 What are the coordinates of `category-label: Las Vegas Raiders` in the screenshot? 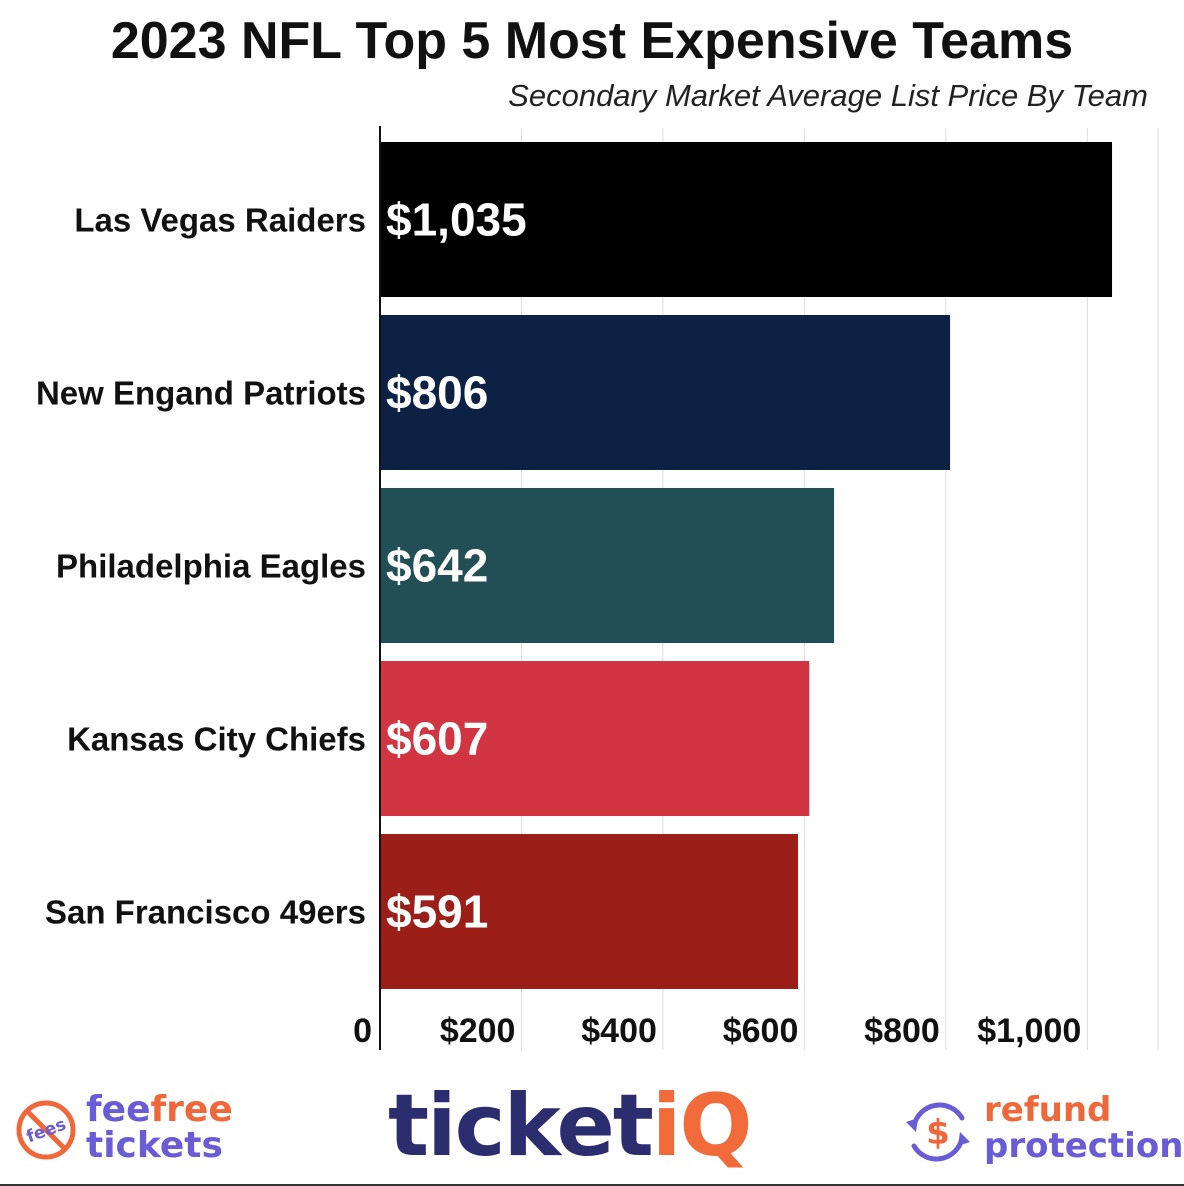 It's located at (220, 220).